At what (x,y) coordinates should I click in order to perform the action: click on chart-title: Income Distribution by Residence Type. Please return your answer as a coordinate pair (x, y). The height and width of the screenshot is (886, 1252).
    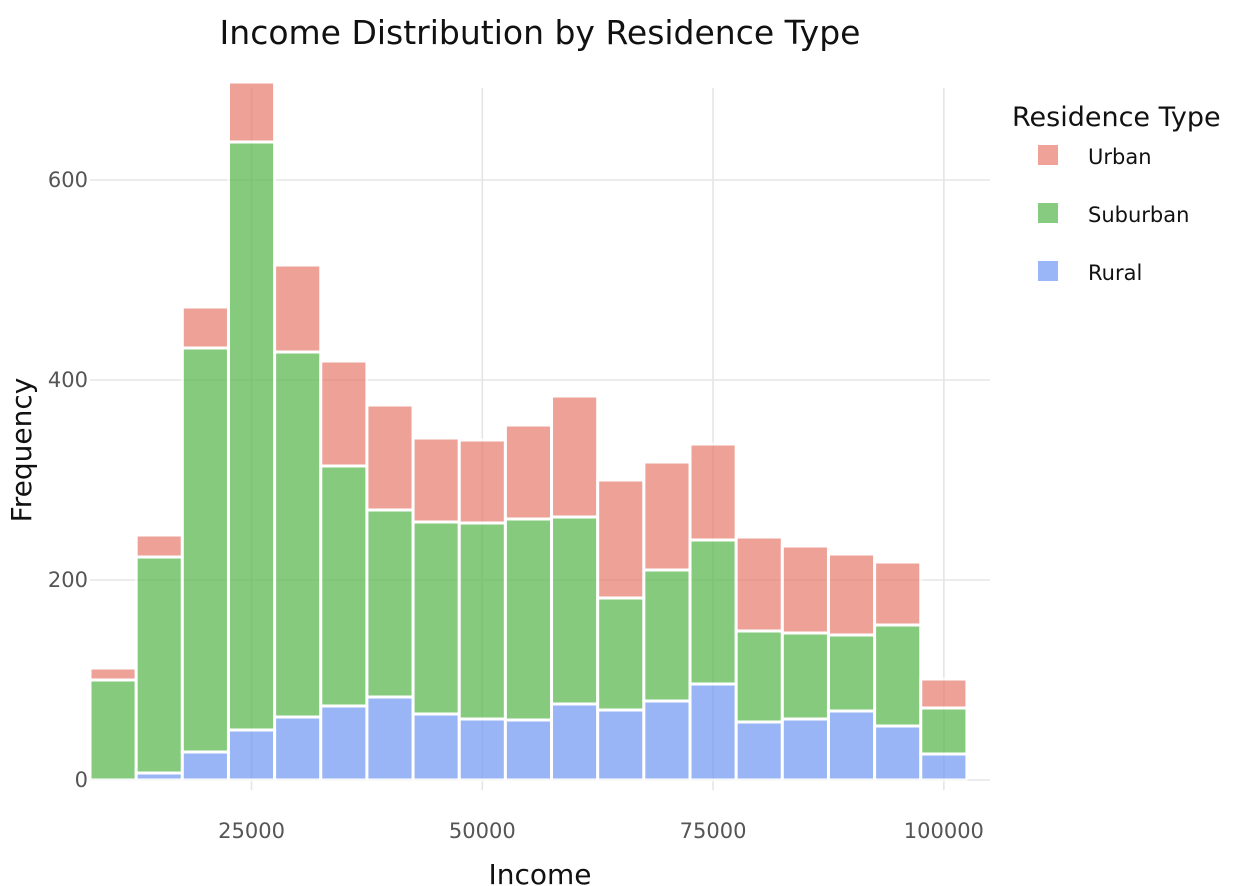
    Looking at the image, I should click on (540, 32).